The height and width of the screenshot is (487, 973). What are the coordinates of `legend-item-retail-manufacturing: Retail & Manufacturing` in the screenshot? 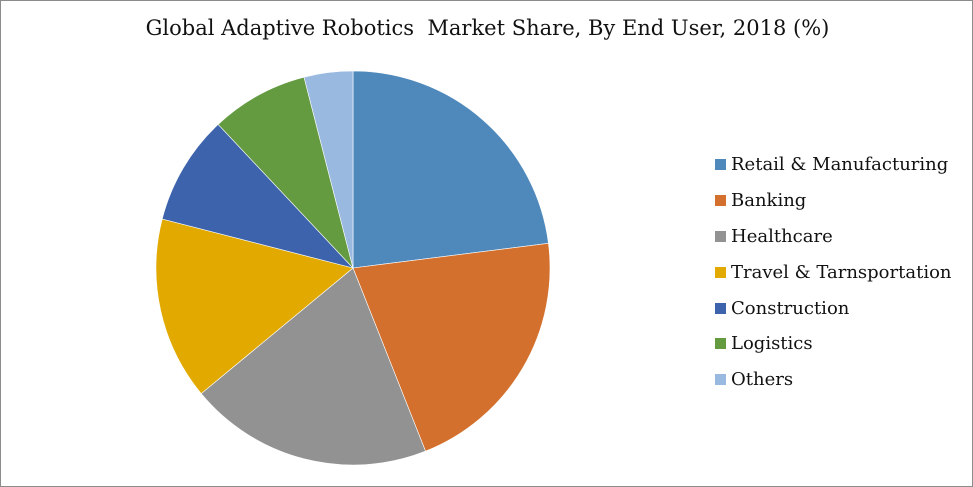 It's located at (833, 165).